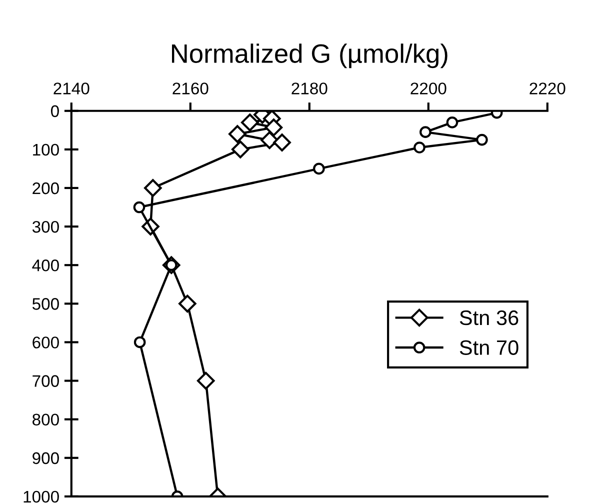 Image resolution: width=595 pixels, height=504 pixels. Describe the element at coordinates (428, 88) in the screenshot. I see `x-tick-label: 2200` at that location.